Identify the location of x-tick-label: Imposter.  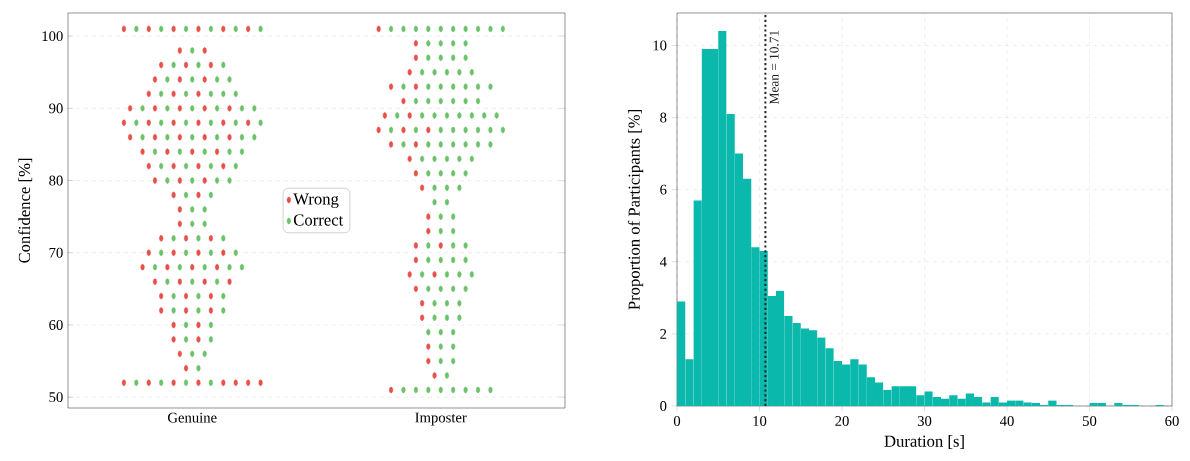
(441, 419).